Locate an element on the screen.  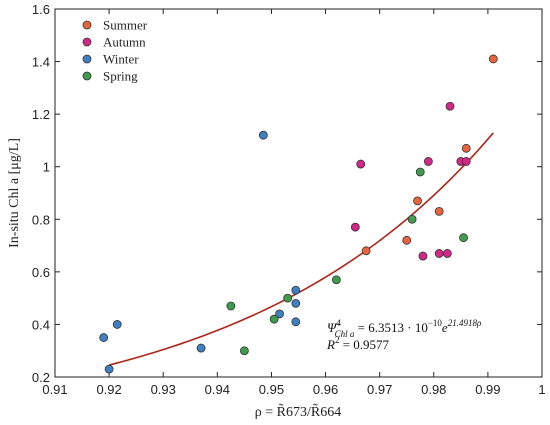
legend-marker-spring is located at coordinates (87, 76).